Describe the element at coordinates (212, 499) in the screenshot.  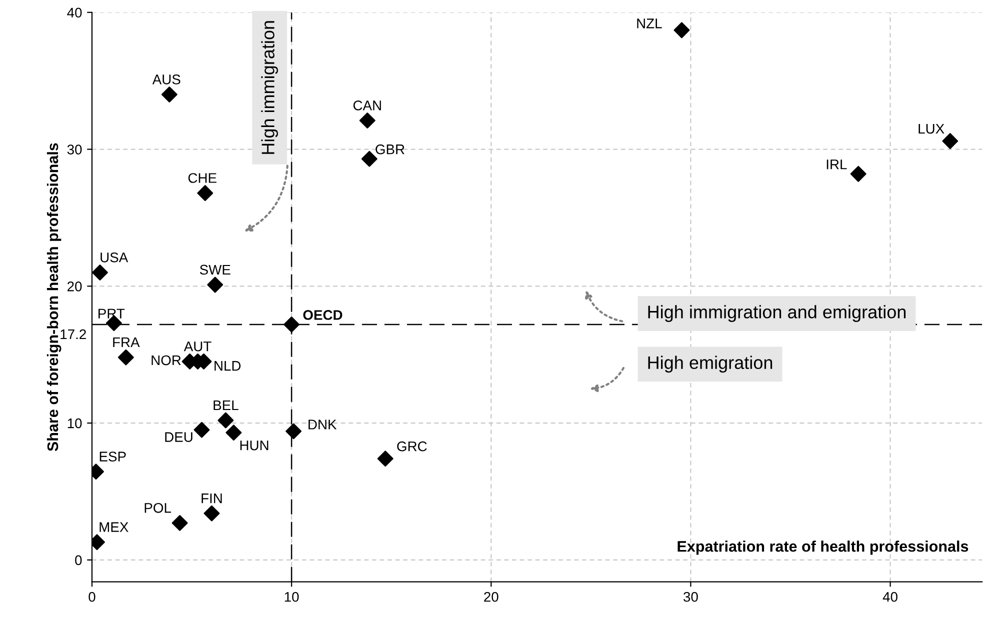
I see `annotation: FIN` at that location.